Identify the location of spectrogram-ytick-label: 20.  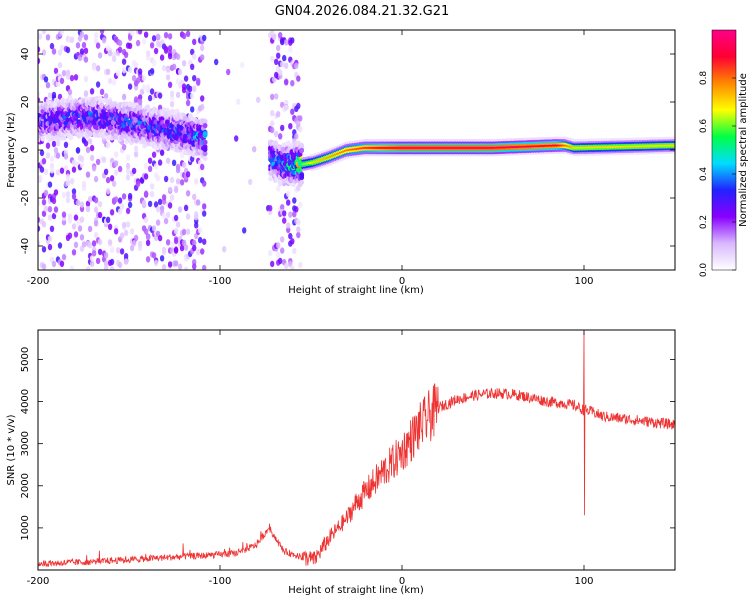
(25, 102).